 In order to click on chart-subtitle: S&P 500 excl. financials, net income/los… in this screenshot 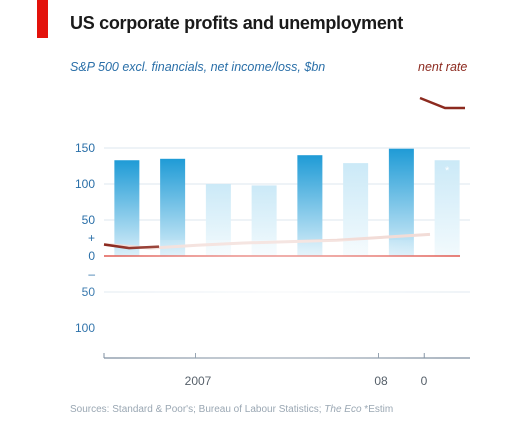, I will do `click(198, 67)`.